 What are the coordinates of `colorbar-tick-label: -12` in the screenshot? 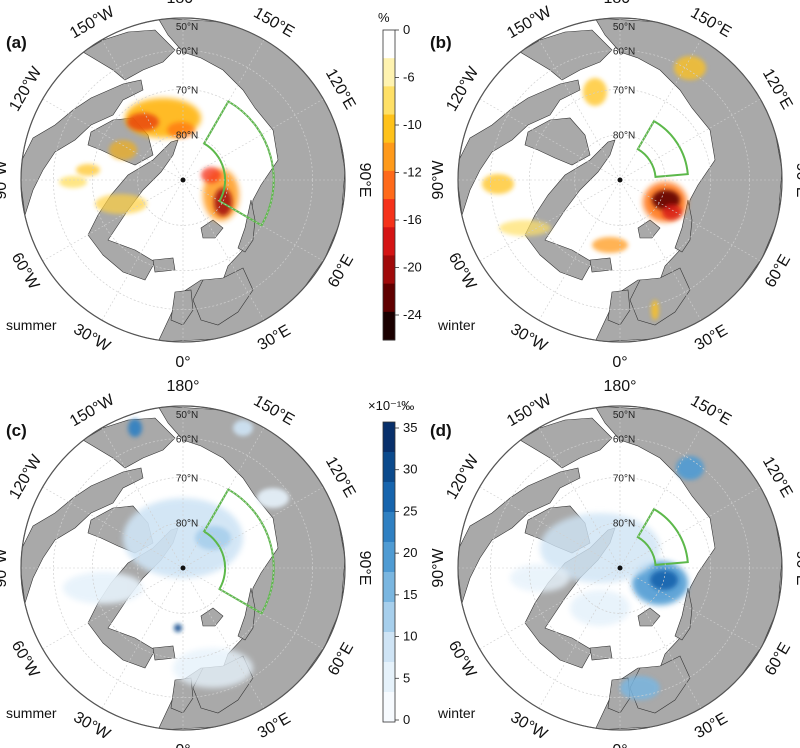 It's located at (412, 172).